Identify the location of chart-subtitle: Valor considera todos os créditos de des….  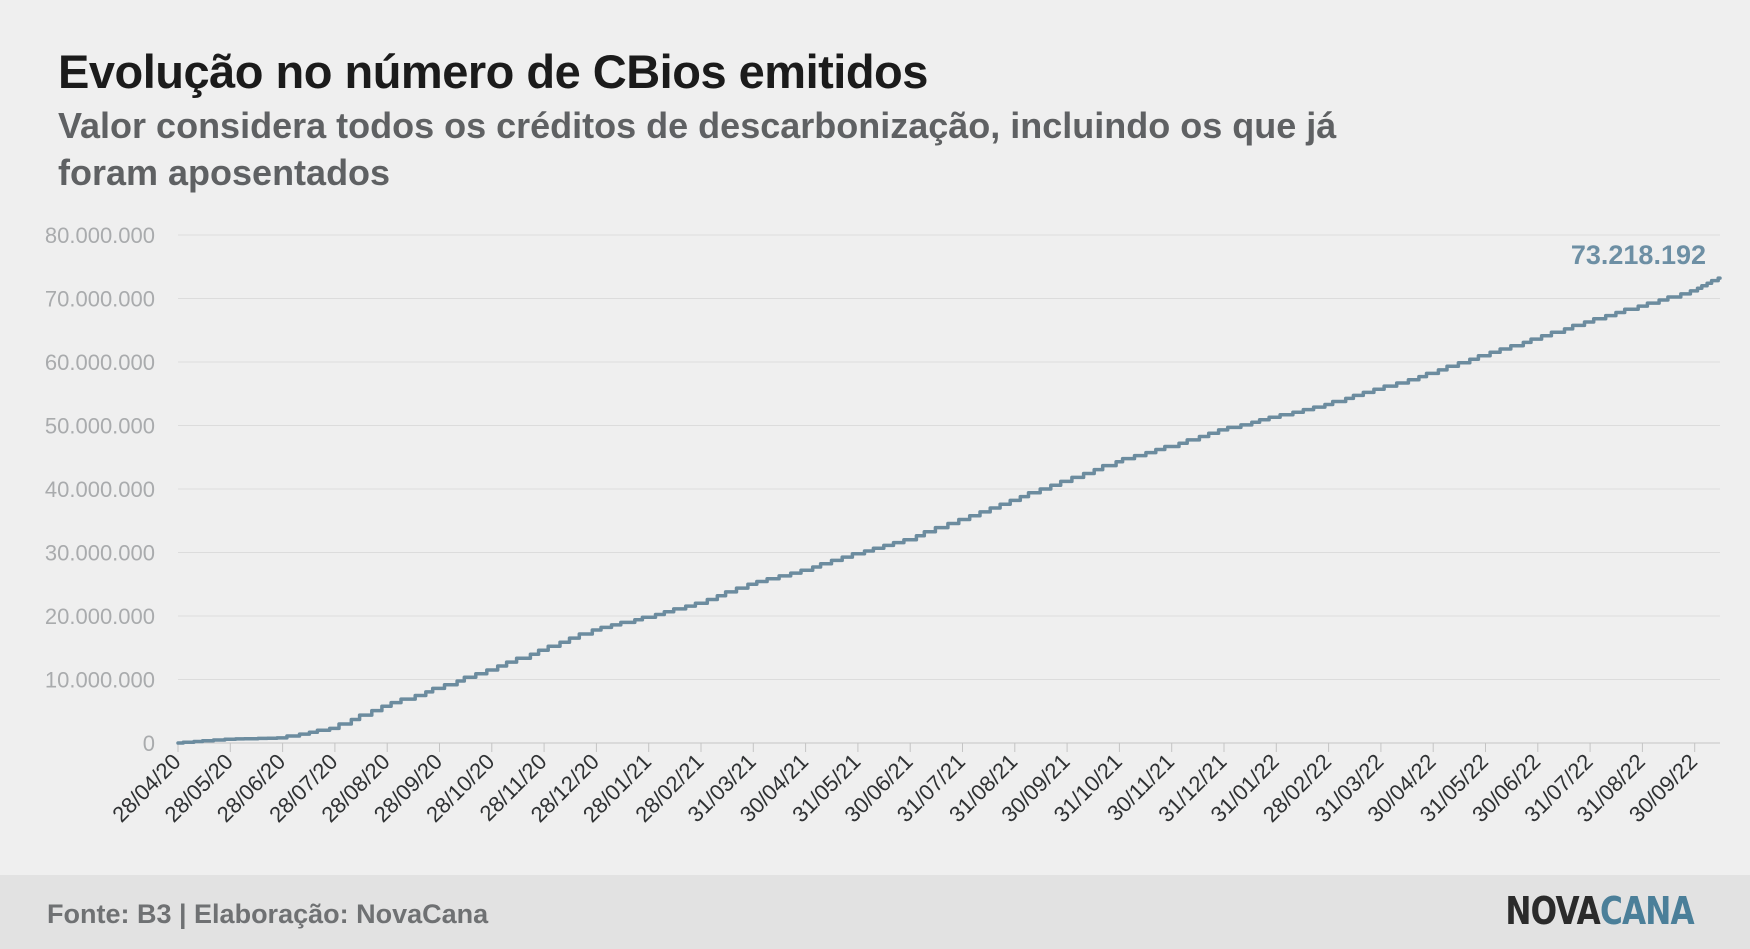
(697, 149).